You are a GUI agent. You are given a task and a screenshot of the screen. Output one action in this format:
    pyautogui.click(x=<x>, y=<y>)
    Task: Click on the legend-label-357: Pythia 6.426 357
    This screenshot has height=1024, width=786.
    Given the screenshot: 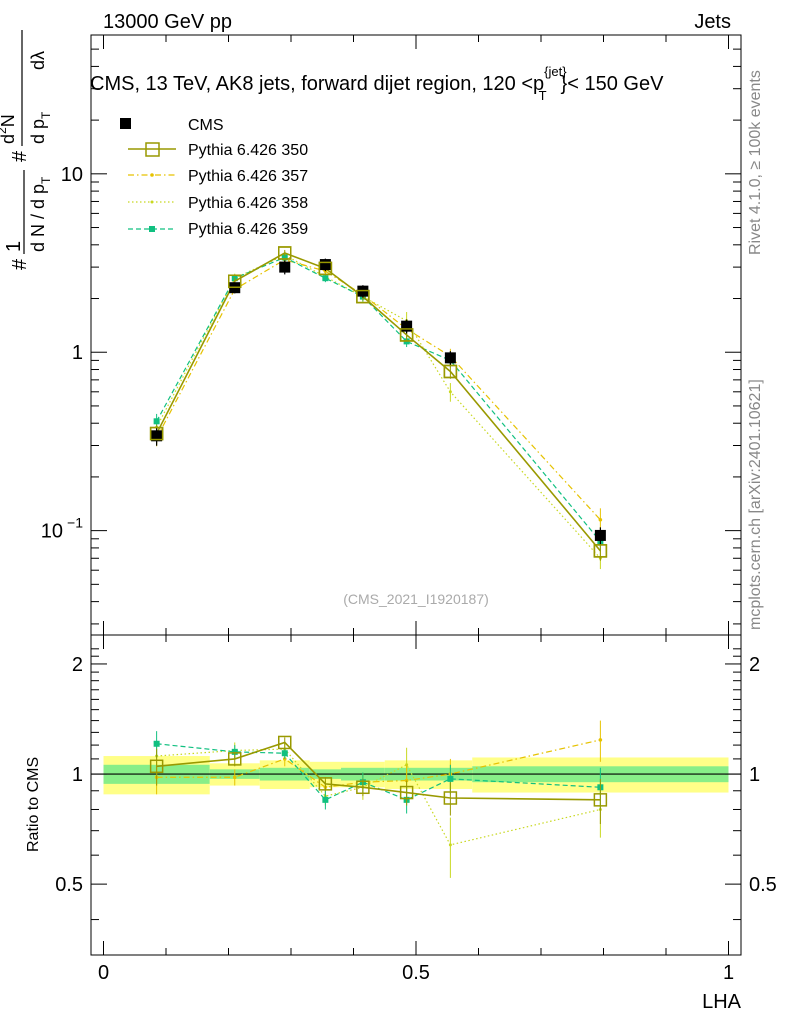 What is the action you would take?
    pyautogui.click(x=248, y=176)
    